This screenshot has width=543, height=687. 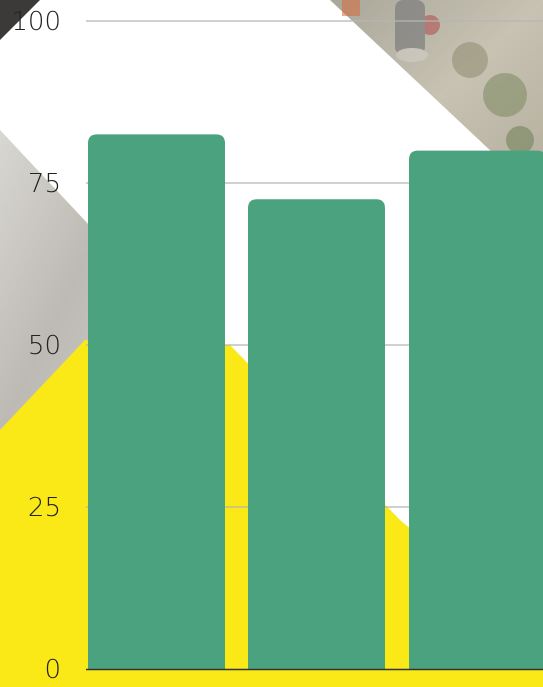 I want to click on y-tick-label-50: 50, so click(x=44, y=346).